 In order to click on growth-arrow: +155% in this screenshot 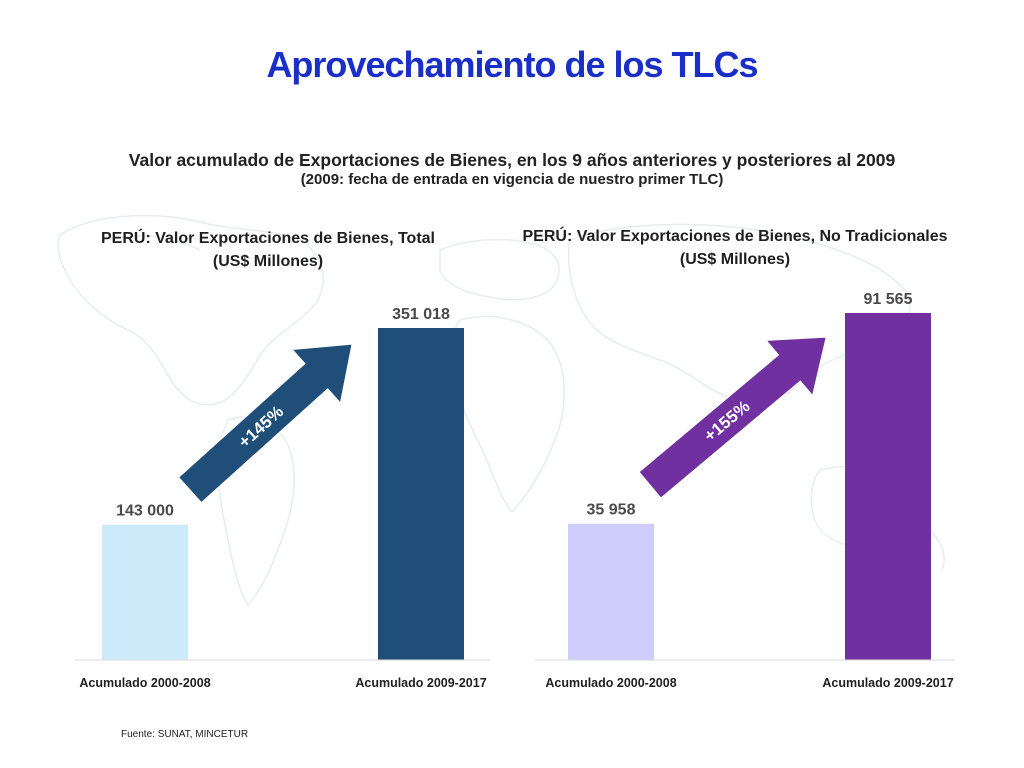, I will do `click(732, 417)`.